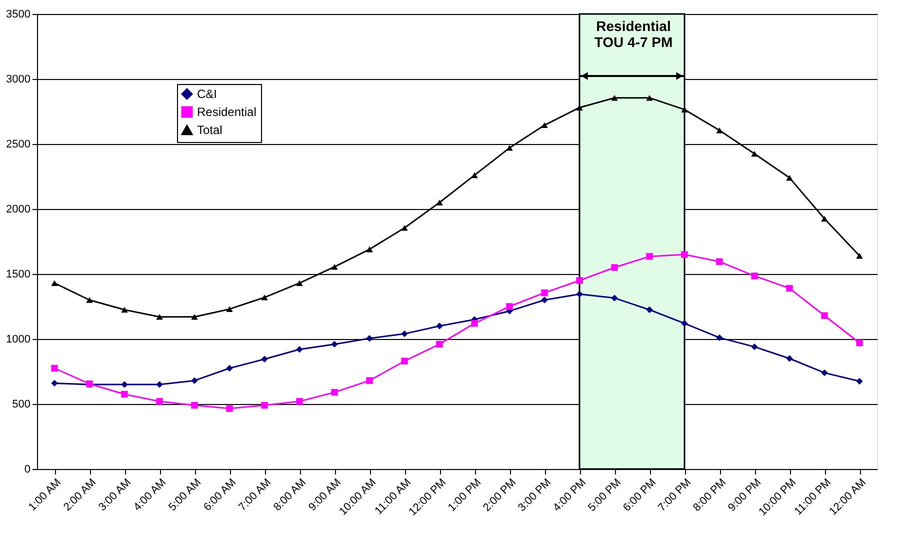  I want to click on x-tick-label: 3:00 PM, so click(535, 495).